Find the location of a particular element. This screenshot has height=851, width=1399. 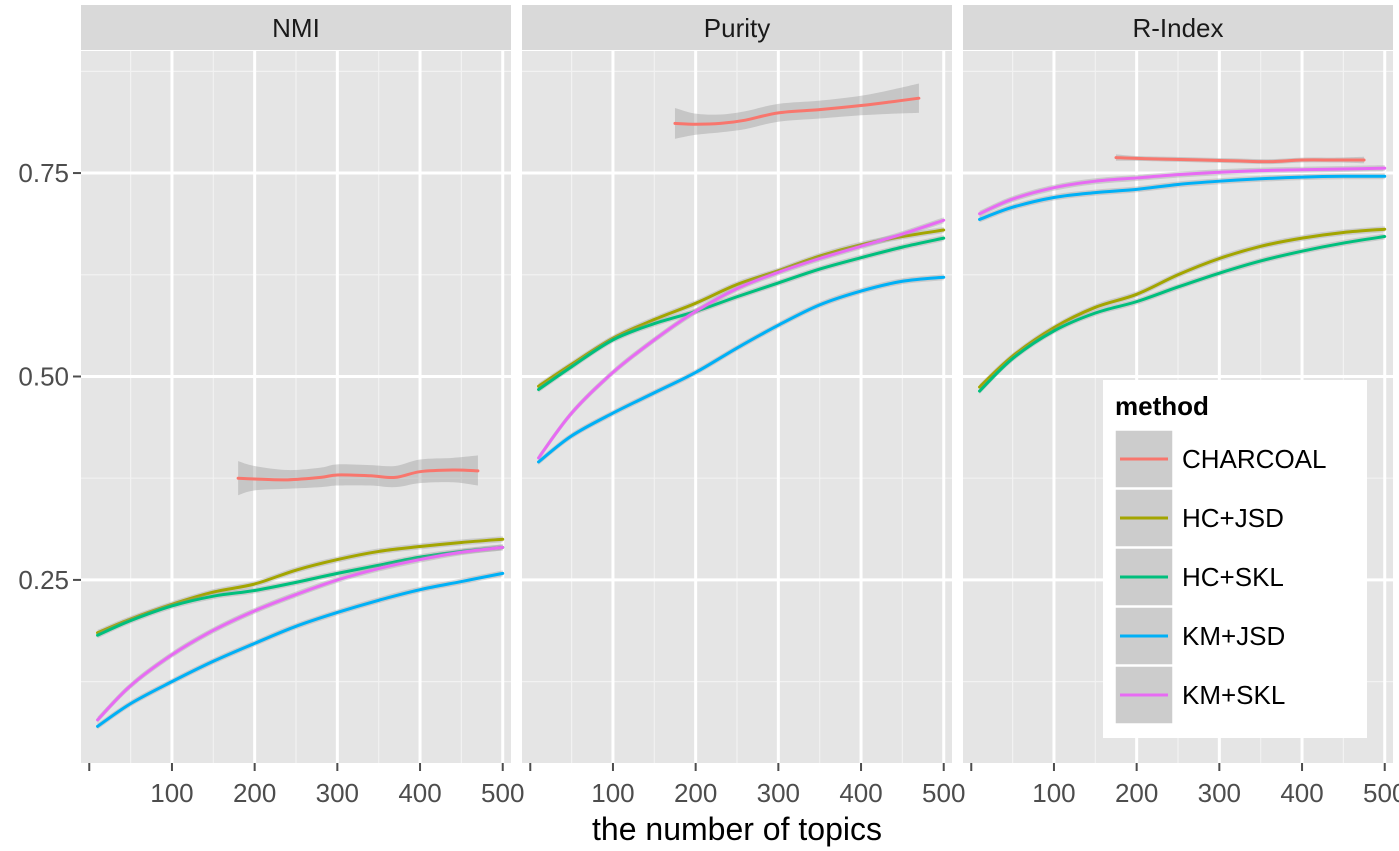

legend-entry-charcoal: CHARCOAL is located at coordinates (1220, 459).